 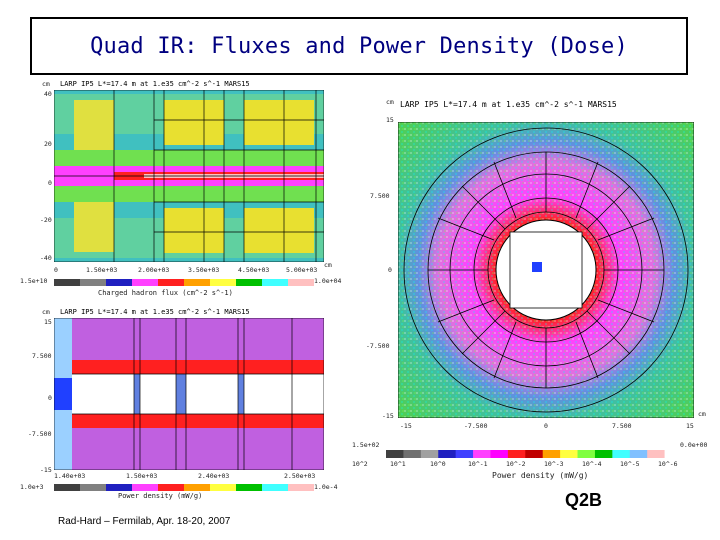 I want to click on power-cross-scale-tick: 10^1, so click(x=398, y=464).